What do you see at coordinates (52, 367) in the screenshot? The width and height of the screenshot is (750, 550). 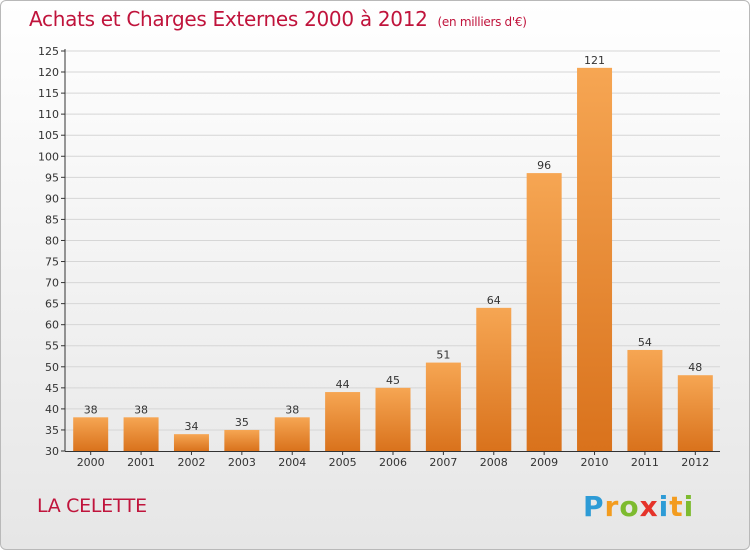 I see `y-tick-label: 50` at bounding box center [52, 367].